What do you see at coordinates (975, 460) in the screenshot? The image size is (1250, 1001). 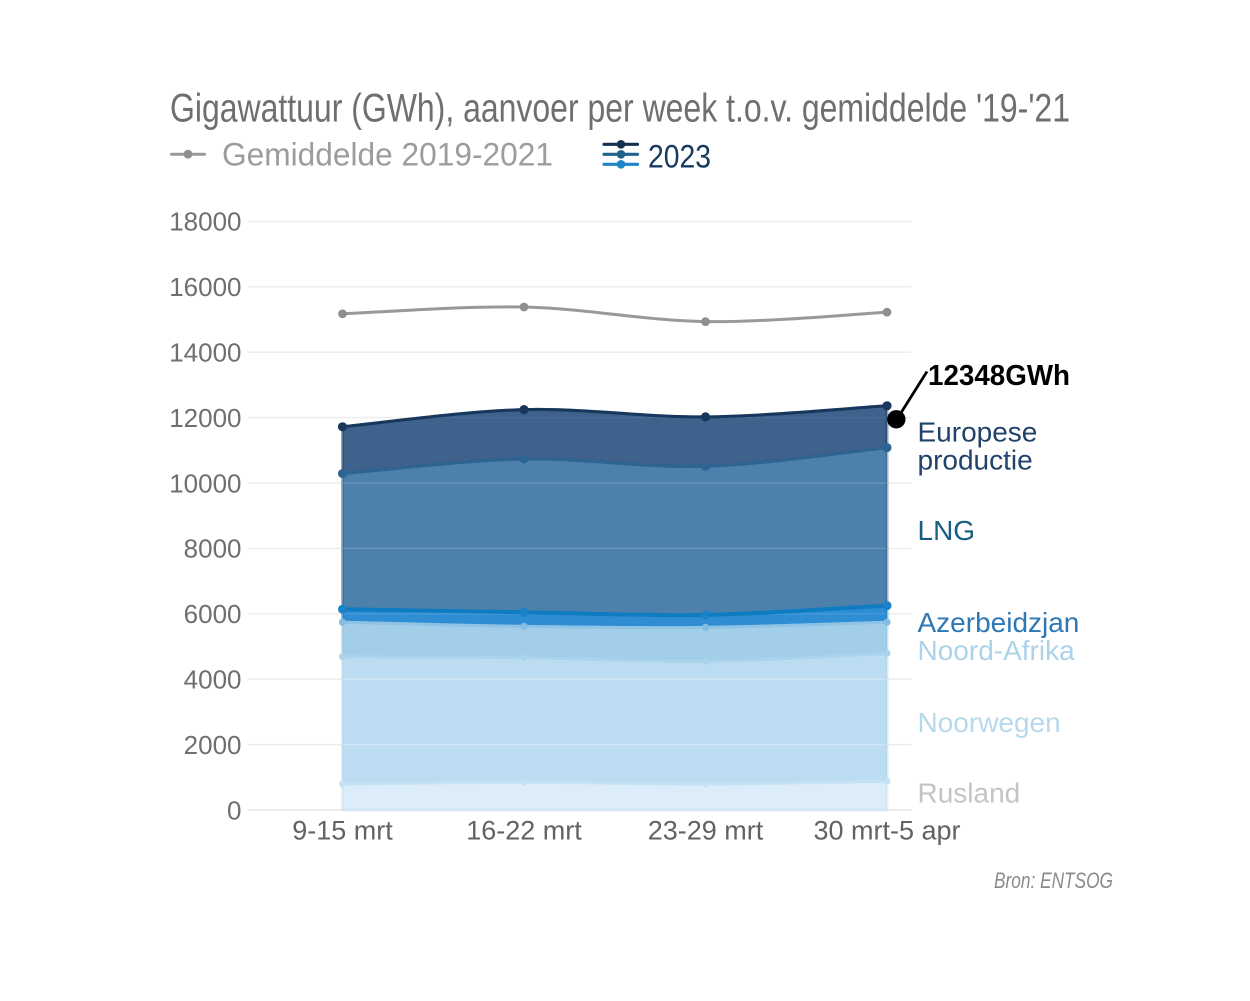 I see `svg-text: productie` at bounding box center [975, 460].